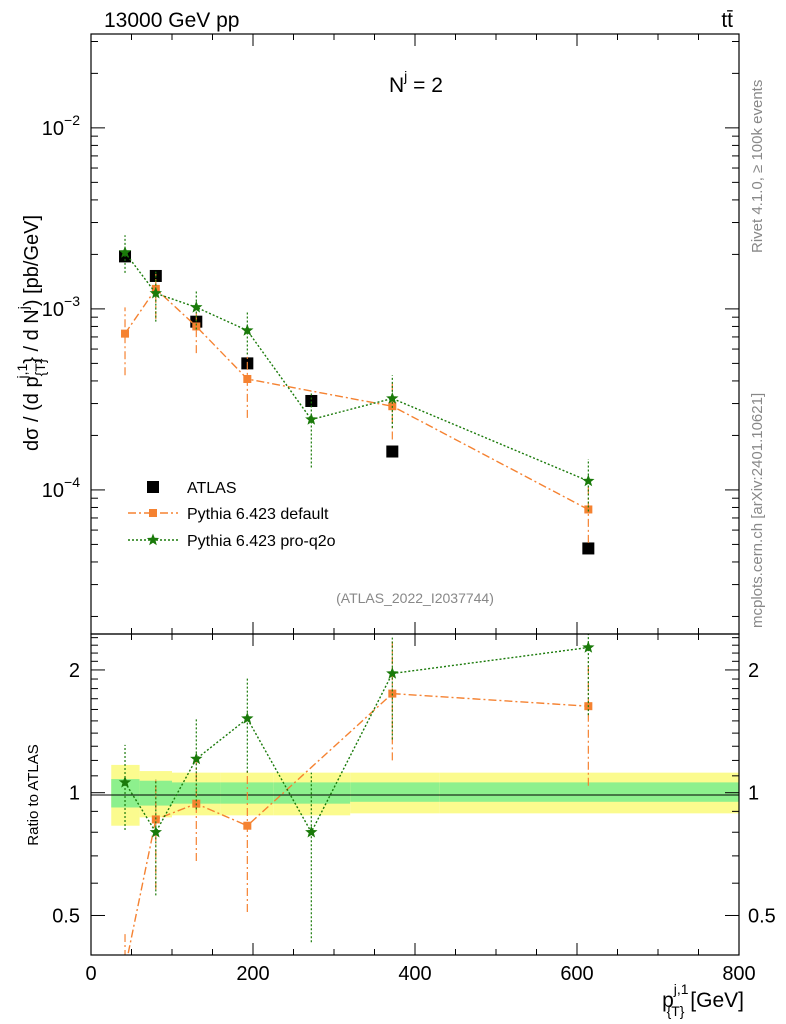  What do you see at coordinates (212, 488) in the screenshot?
I see `legend-label-atlas: ATLAS` at bounding box center [212, 488].